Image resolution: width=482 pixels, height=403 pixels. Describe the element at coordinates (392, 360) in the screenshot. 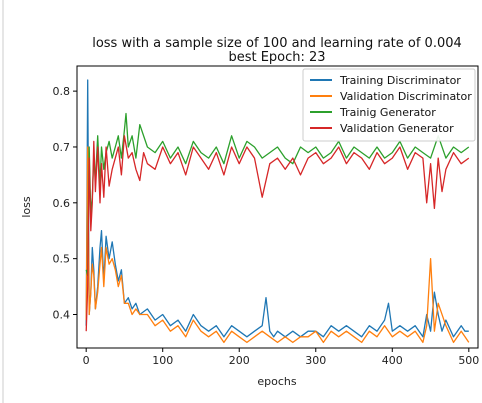

I see `x-tick-label: 400` at that location.